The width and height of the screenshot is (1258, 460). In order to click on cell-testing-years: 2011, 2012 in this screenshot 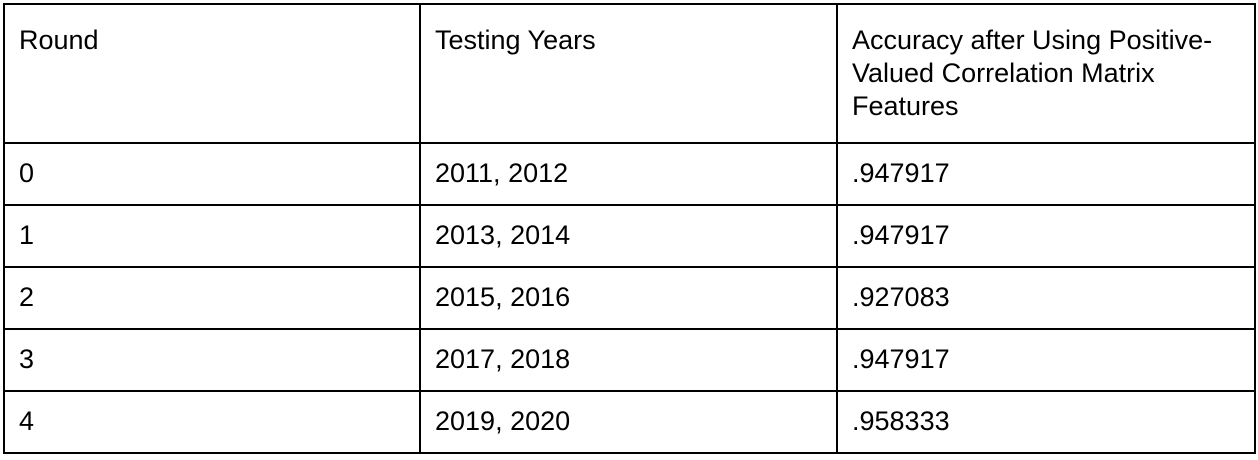, I will do `click(628, 174)`.